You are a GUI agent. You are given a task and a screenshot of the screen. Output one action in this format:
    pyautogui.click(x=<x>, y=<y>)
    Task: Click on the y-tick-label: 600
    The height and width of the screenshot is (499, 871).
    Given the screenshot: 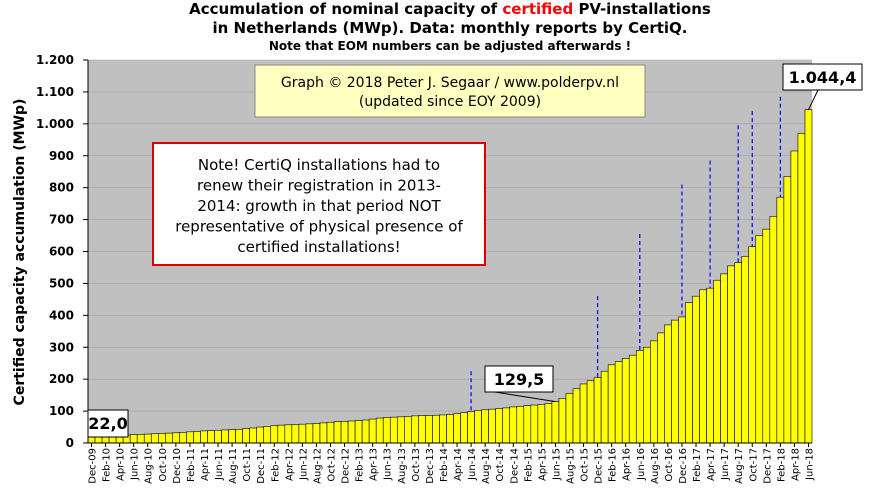 What is the action you would take?
    pyautogui.click(x=61, y=252)
    